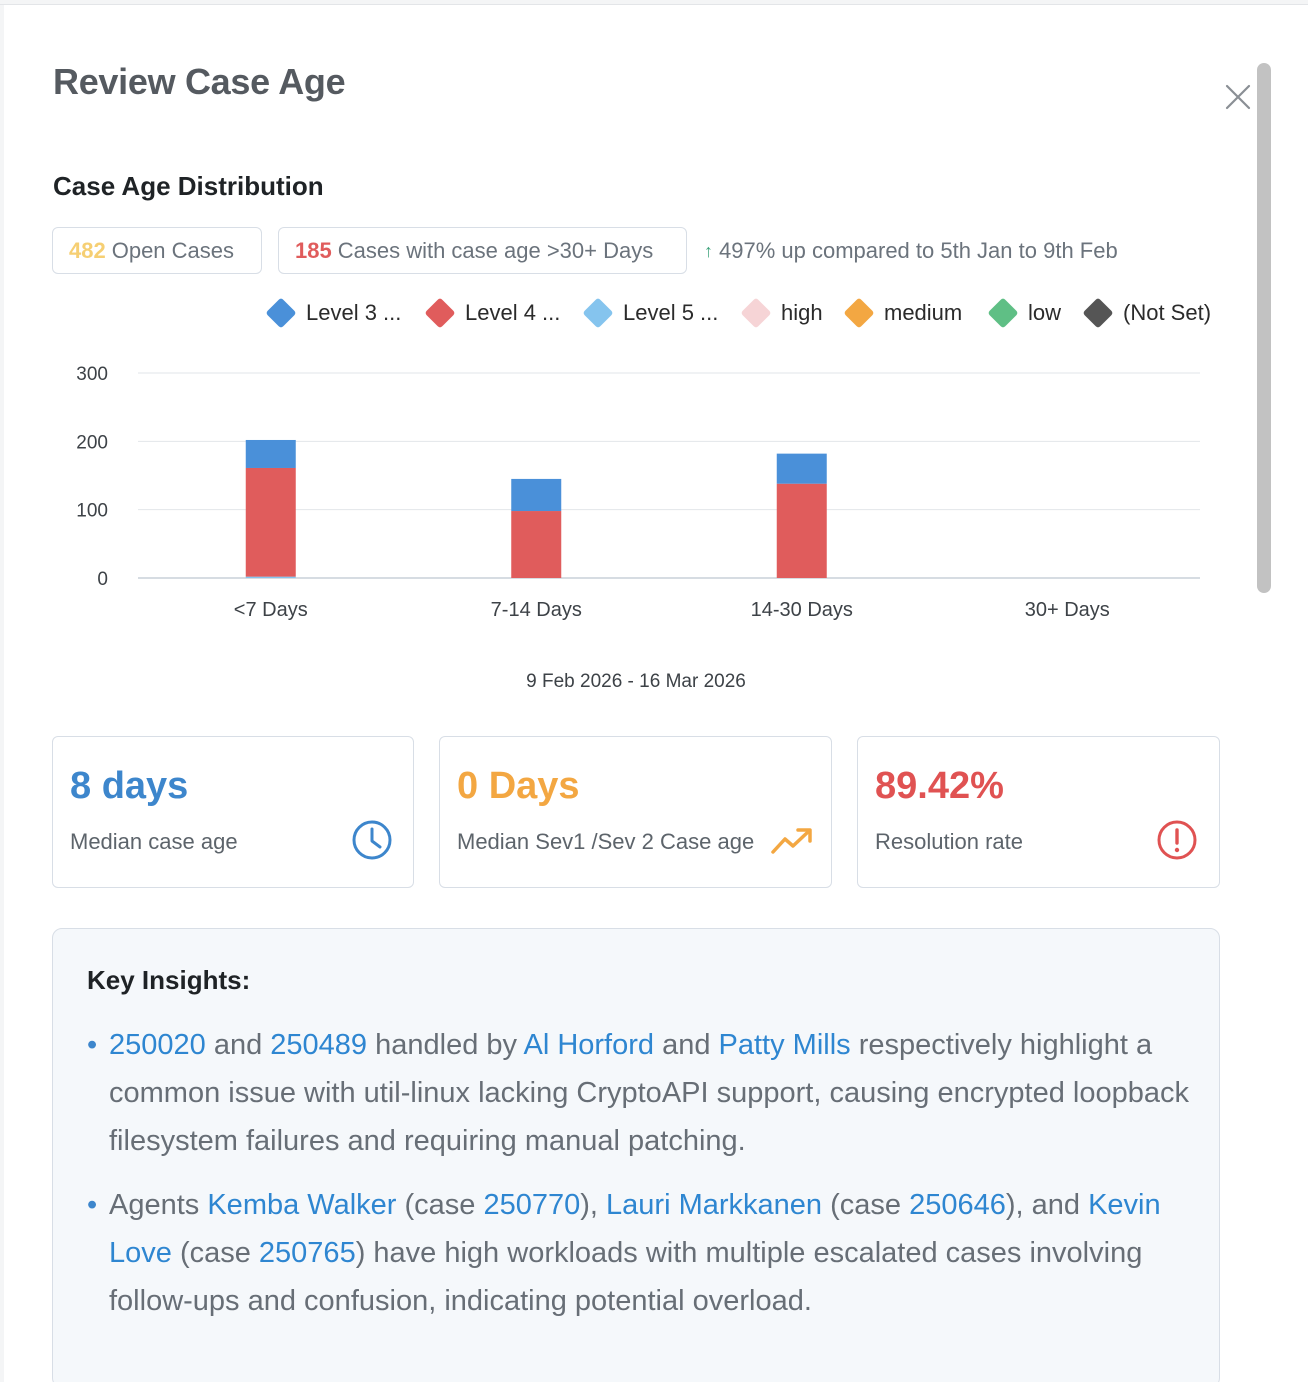 The height and width of the screenshot is (1382, 1308). What do you see at coordinates (918, 250) in the screenshot?
I see `trend-text: 497% up compared to 5th Jan to 9th Feb` at bounding box center [918, 250].